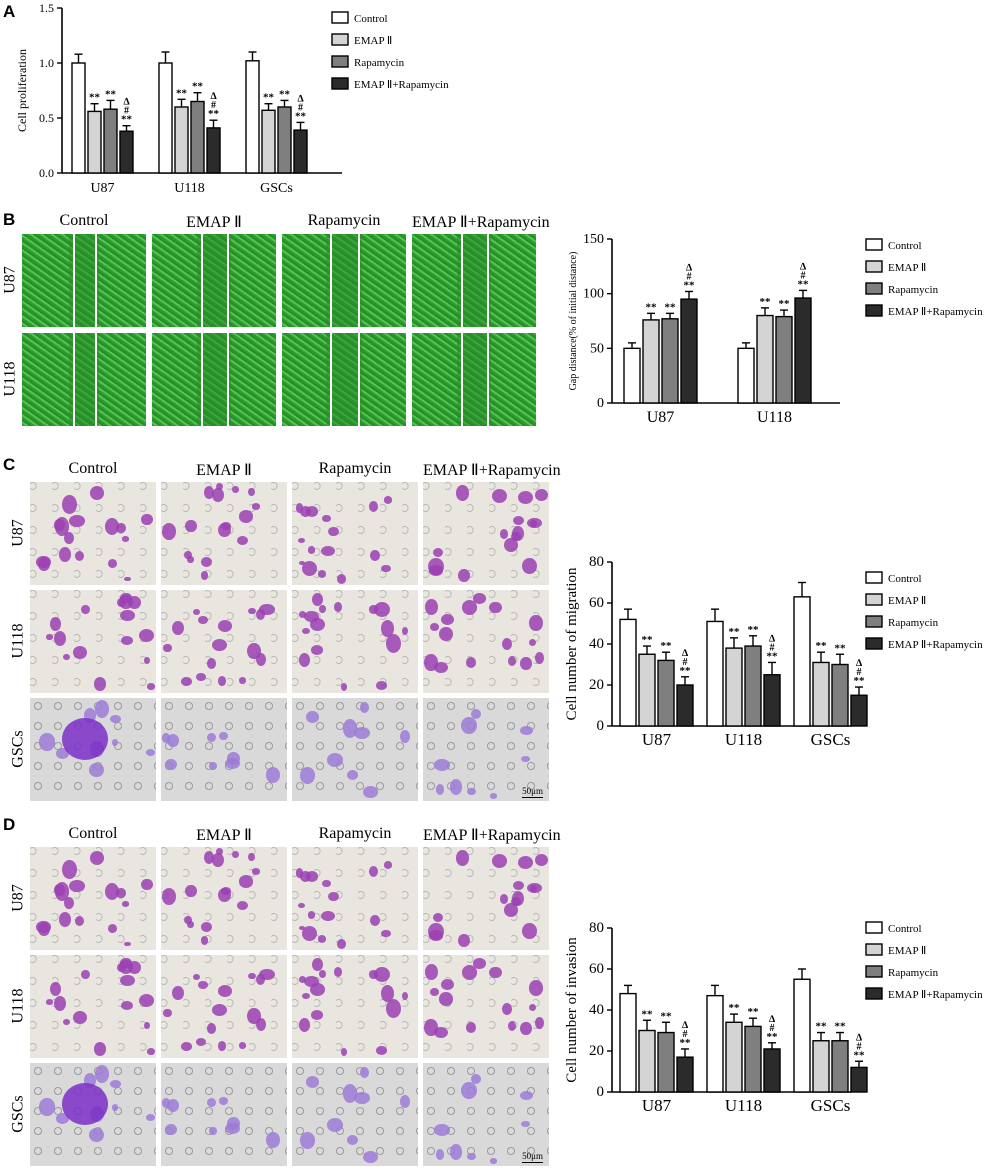 This screenshot has height=1171, width=1000. What do you see at coordinates (9, 279) in the screenshot?
I see `row-label: U87` at bounding box center [9, 279].